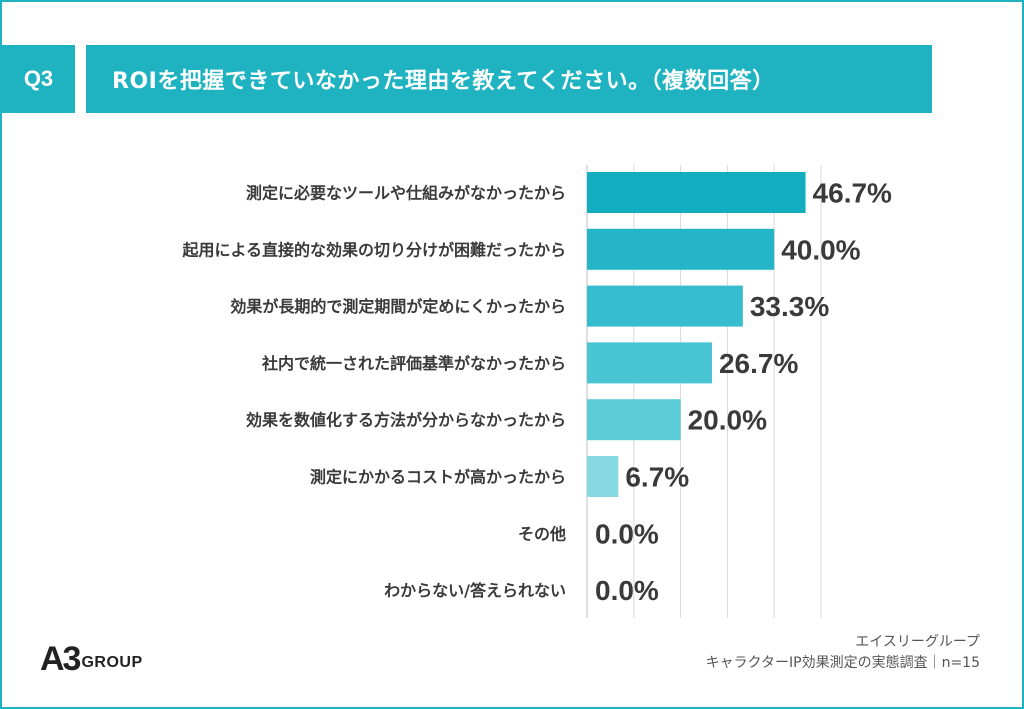 Image resolution: width=1024 pixels, height=709 pixels. Describe the element at coordinates (475, 590) in the screenshot. I see `category-label: わからない/答えられない` at that location.